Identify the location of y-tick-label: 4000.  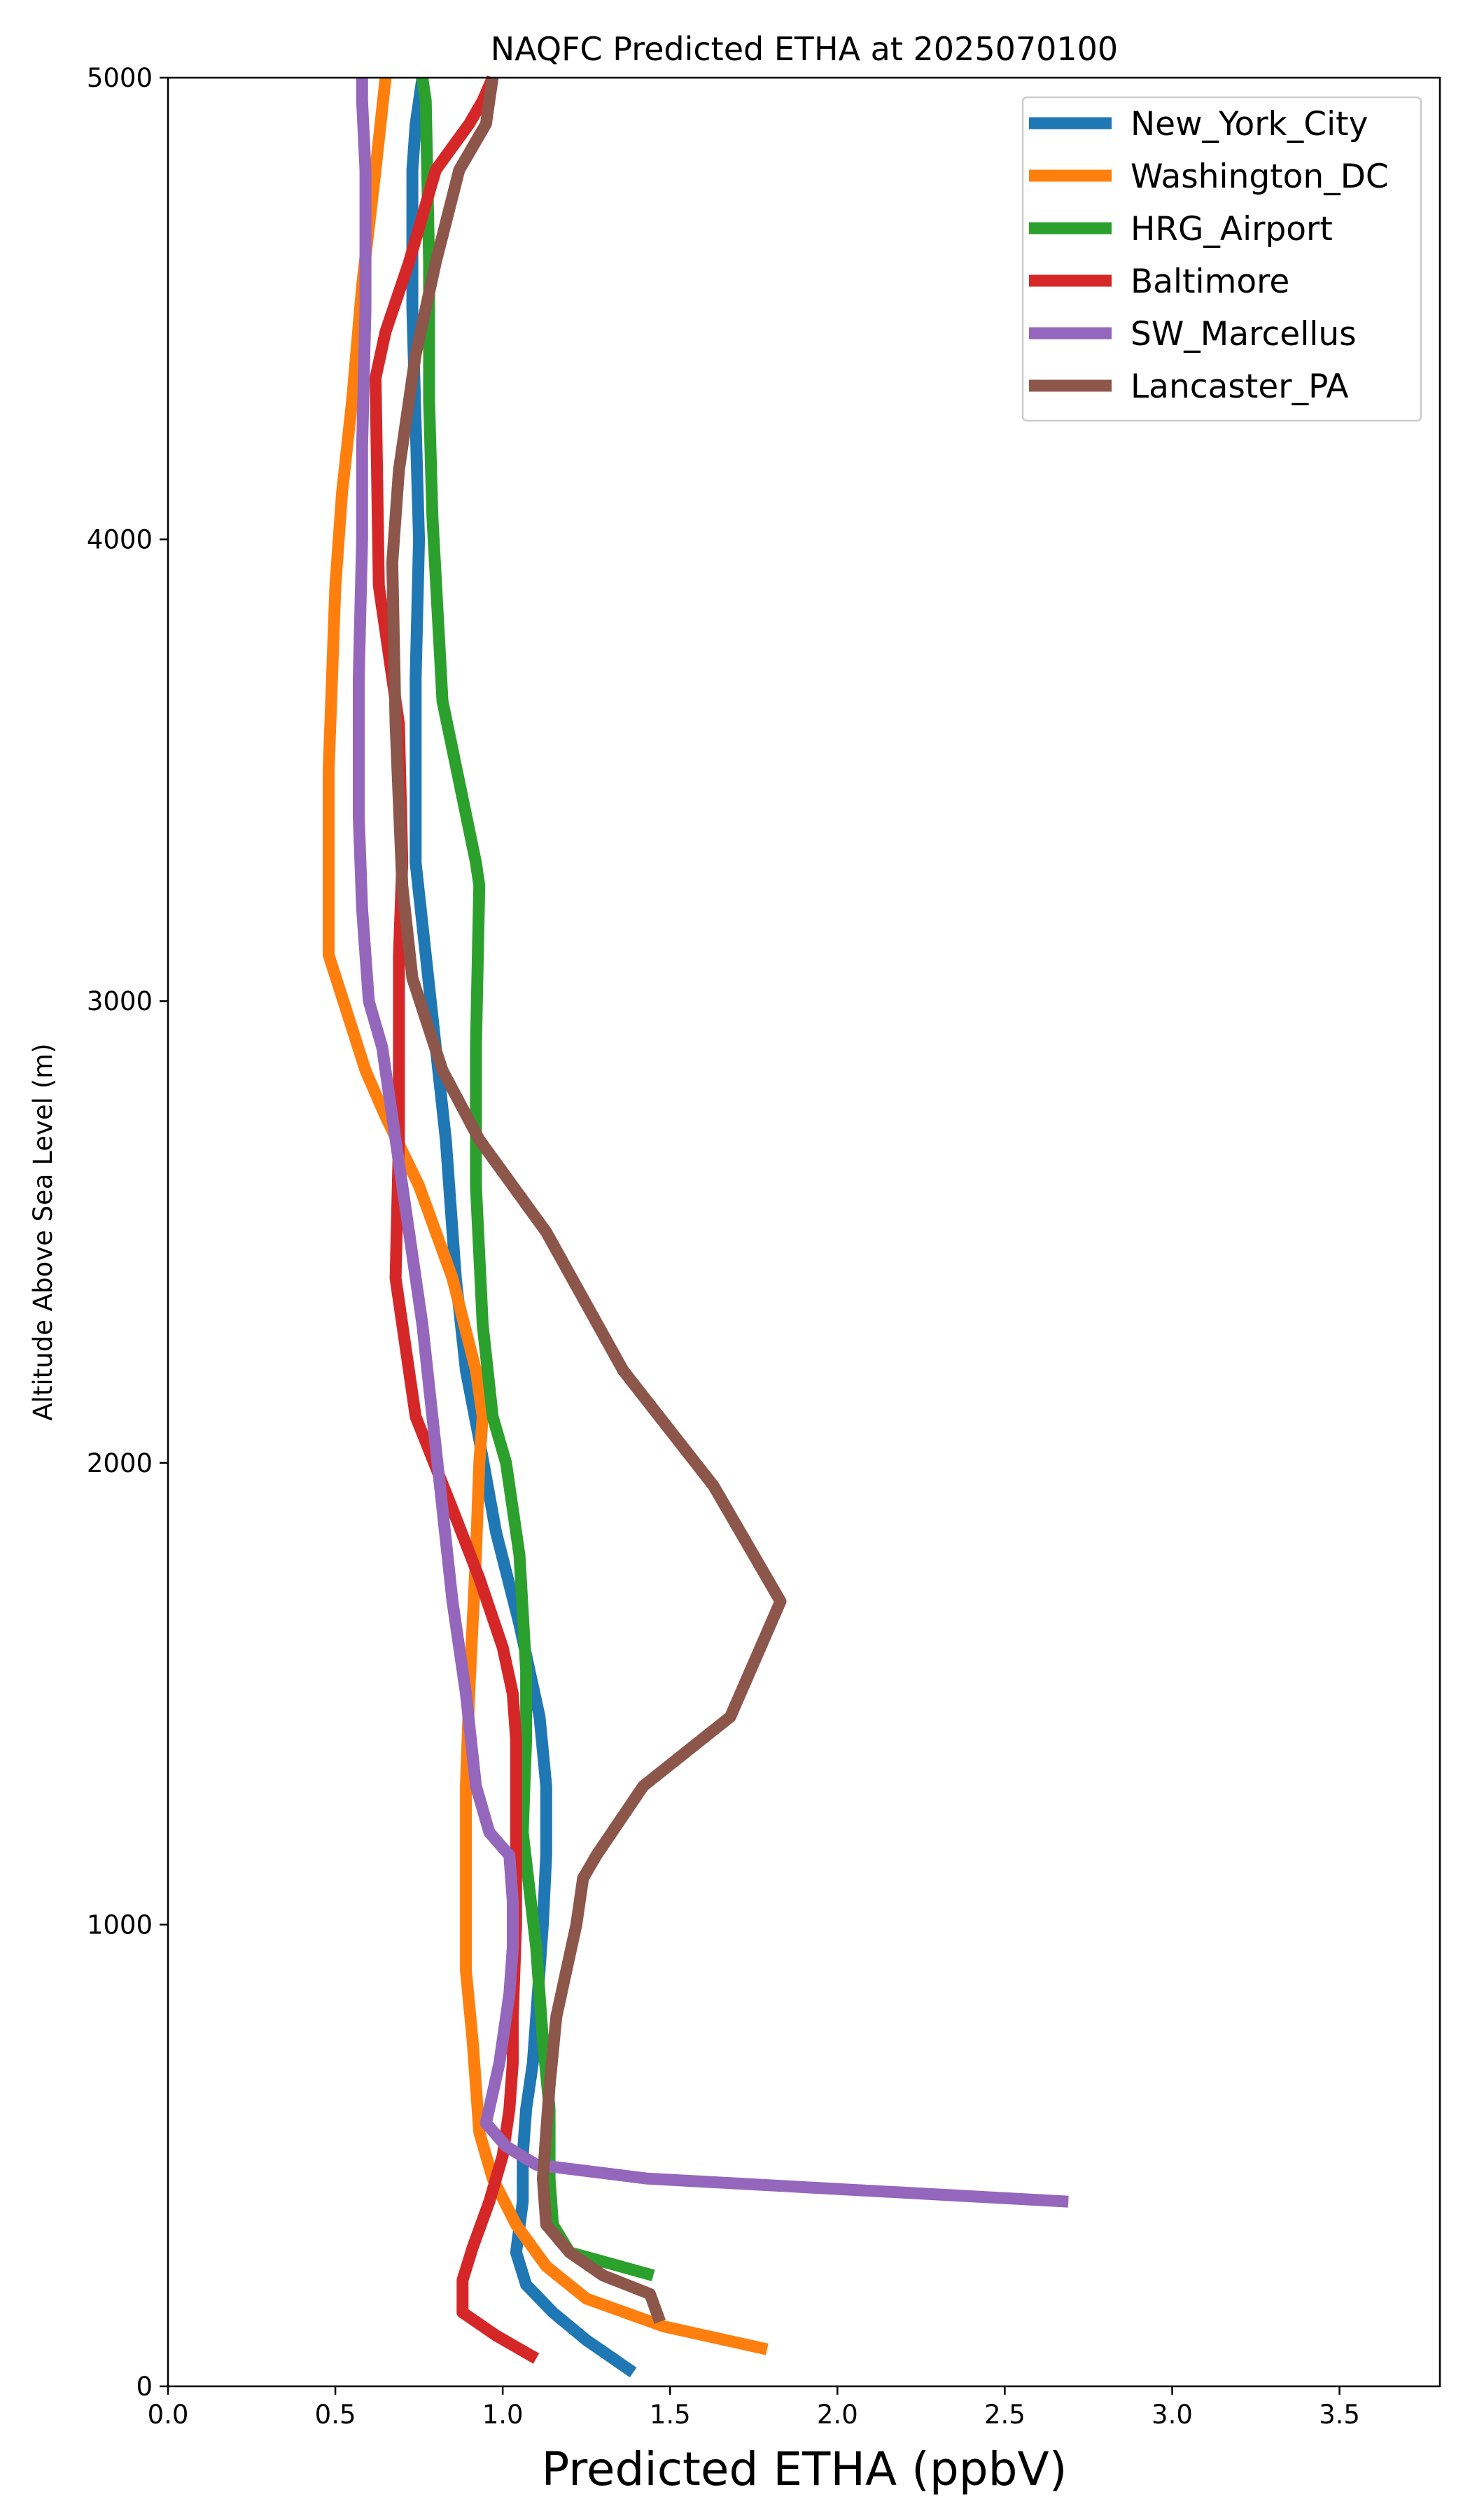
(120, 540).